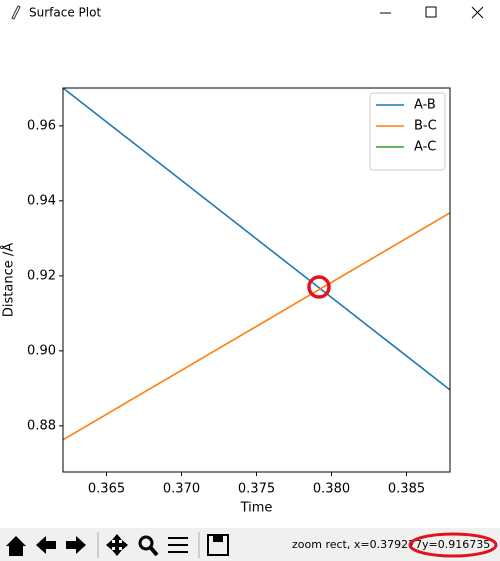 Image resolution: width=500 pixels, height=561 pixels. What do you see at coordinates (46, 545) in the screenshot?
I see `back-button` at bounding box center [46, 545].